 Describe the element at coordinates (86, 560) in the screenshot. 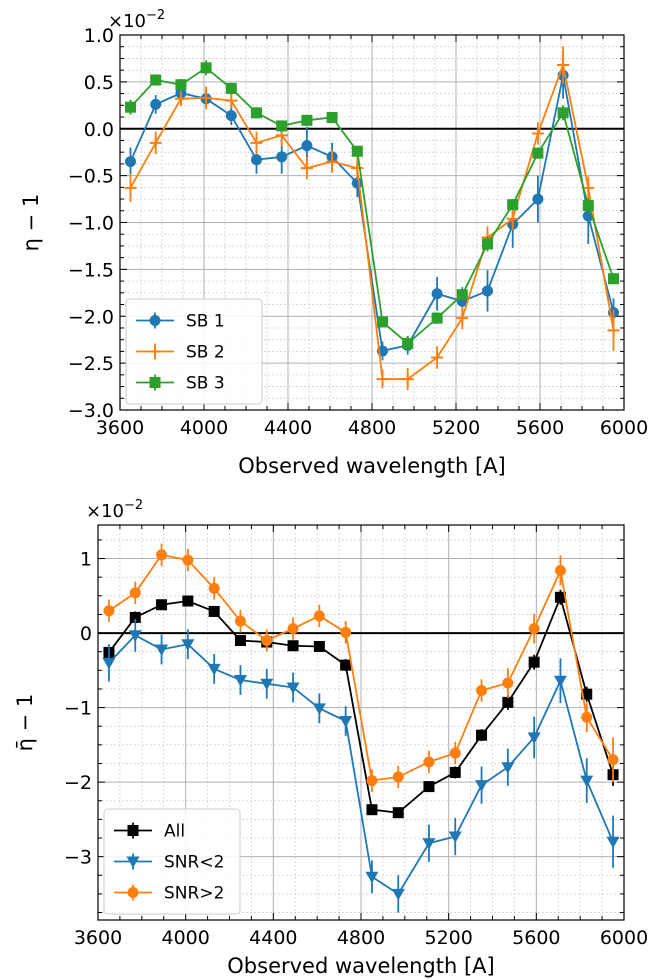

I see `y-tick-label: 1` at that location.